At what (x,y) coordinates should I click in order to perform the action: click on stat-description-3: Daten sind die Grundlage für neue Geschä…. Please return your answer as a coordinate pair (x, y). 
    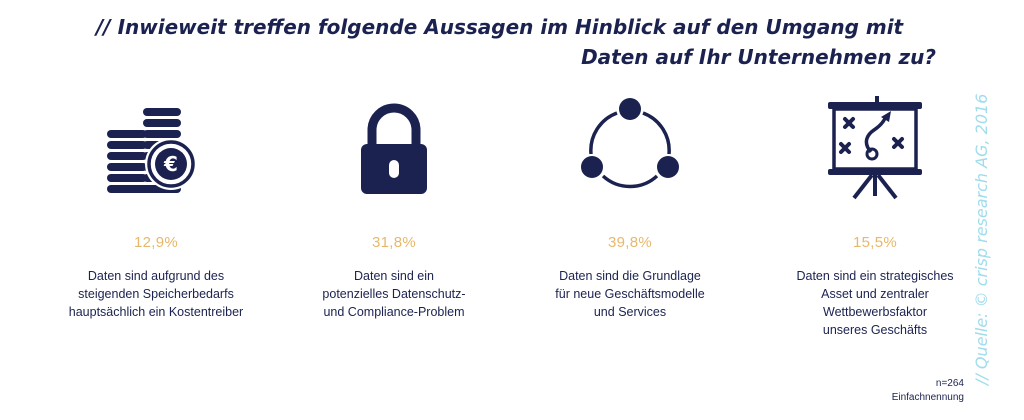
    Looking at the image, I should click on (630, 294).